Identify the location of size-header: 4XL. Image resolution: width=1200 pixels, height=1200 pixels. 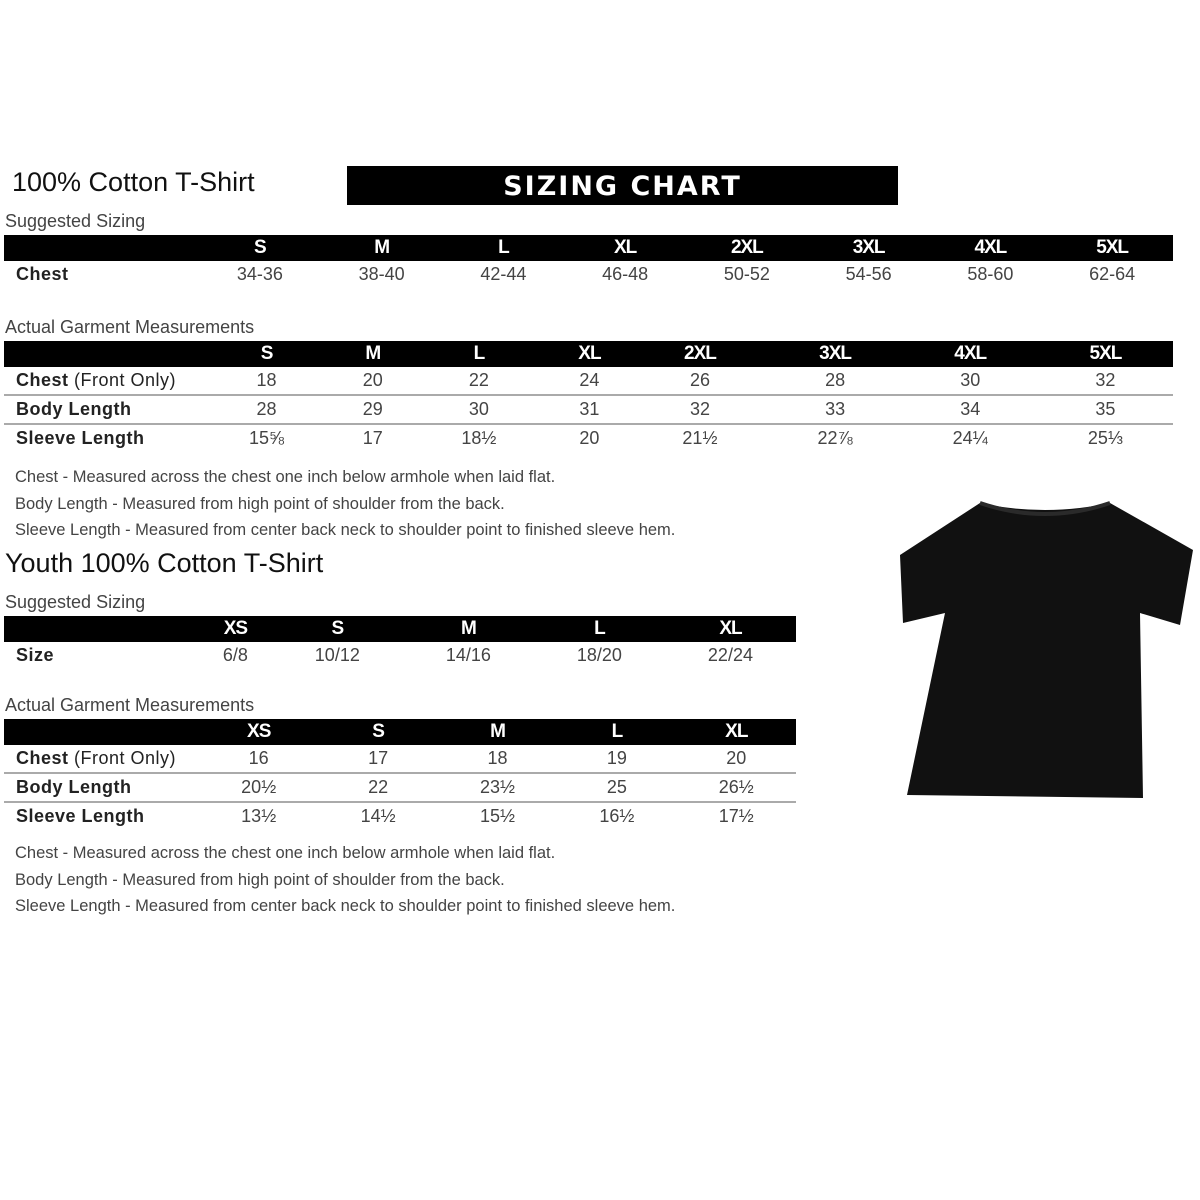
(990, 248).